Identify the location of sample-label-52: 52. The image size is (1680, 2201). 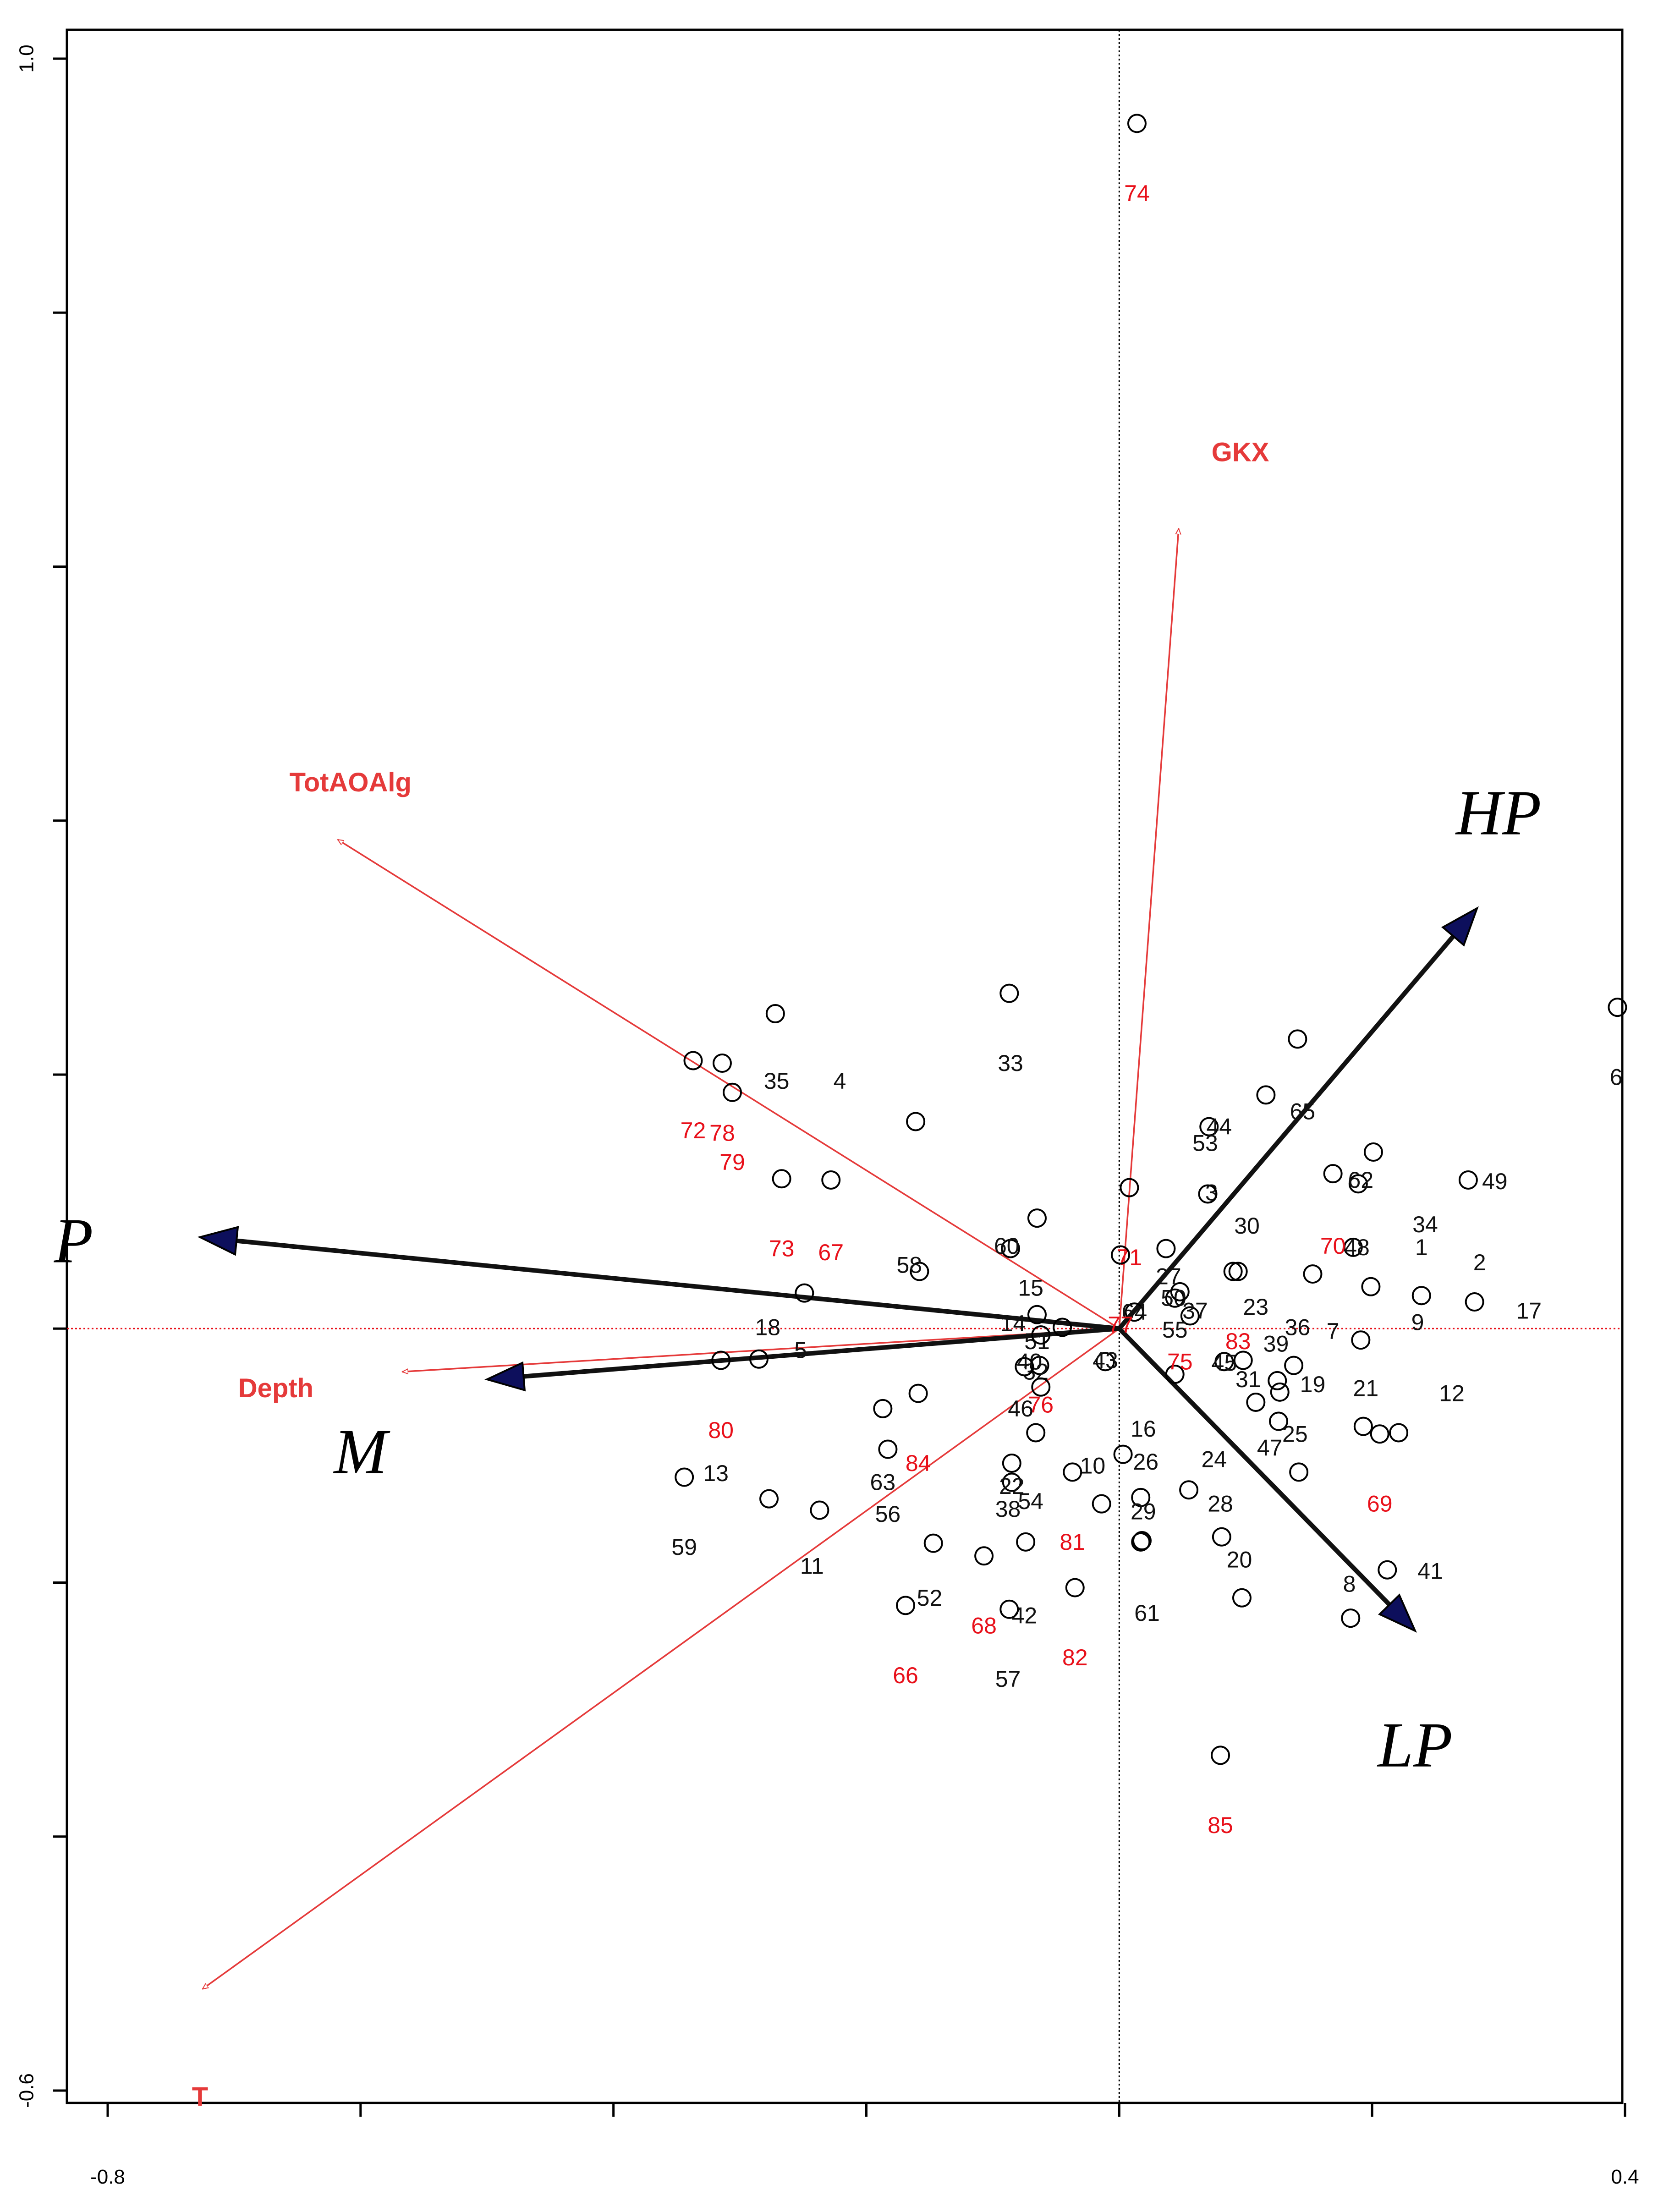
(930, 1598).